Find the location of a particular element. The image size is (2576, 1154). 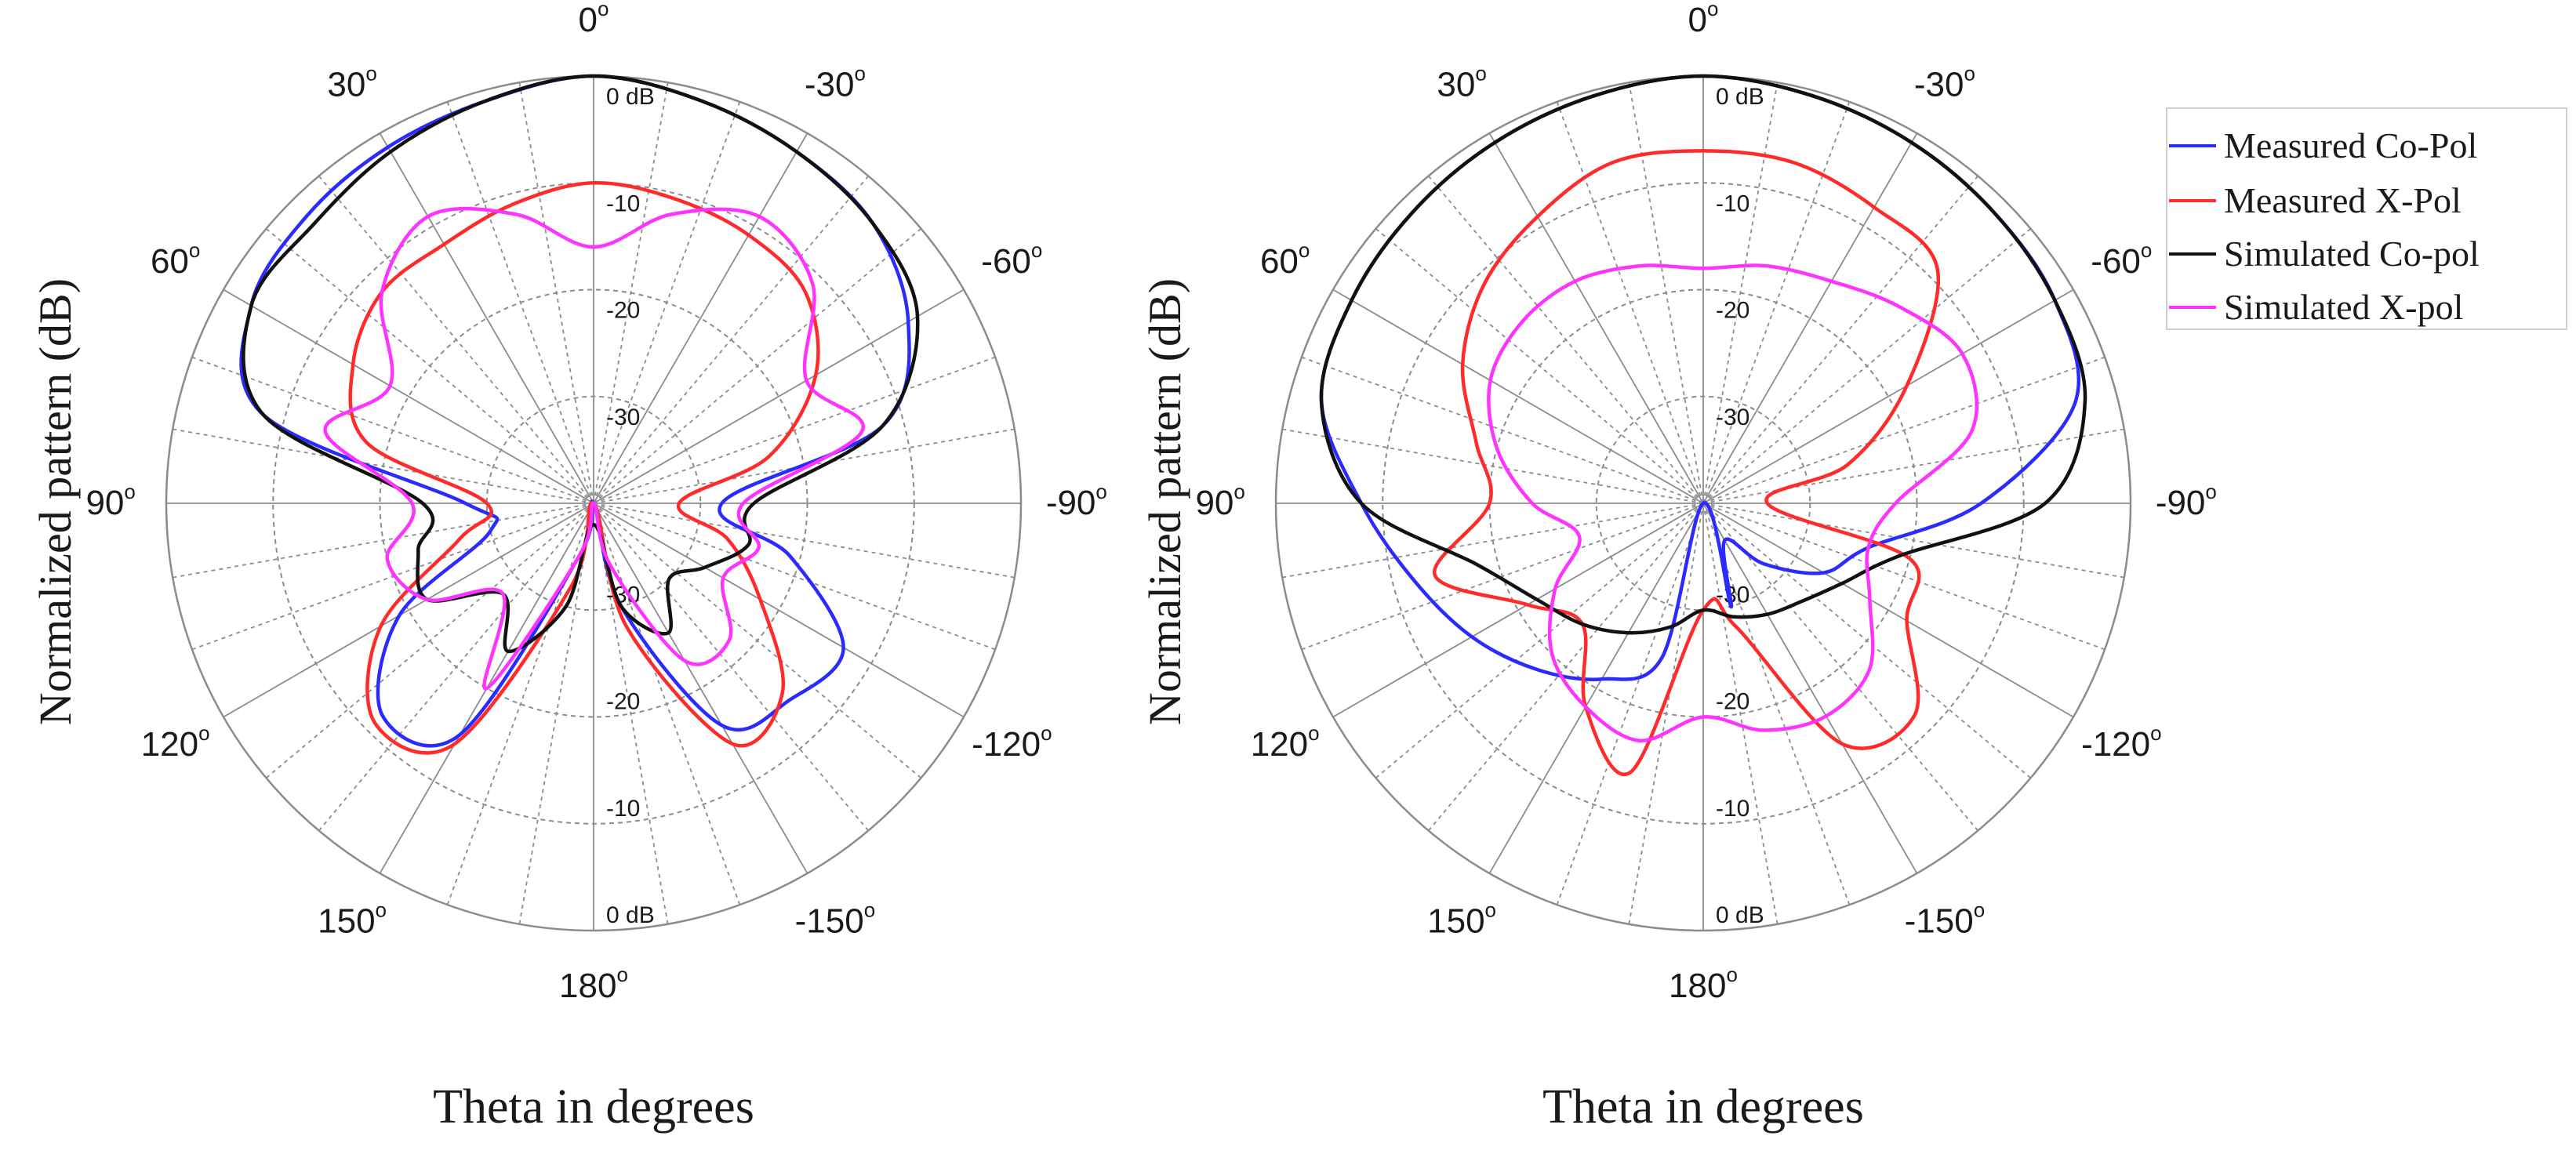

series-line-simulated-co-pol is located at coordinates (1703, 354).